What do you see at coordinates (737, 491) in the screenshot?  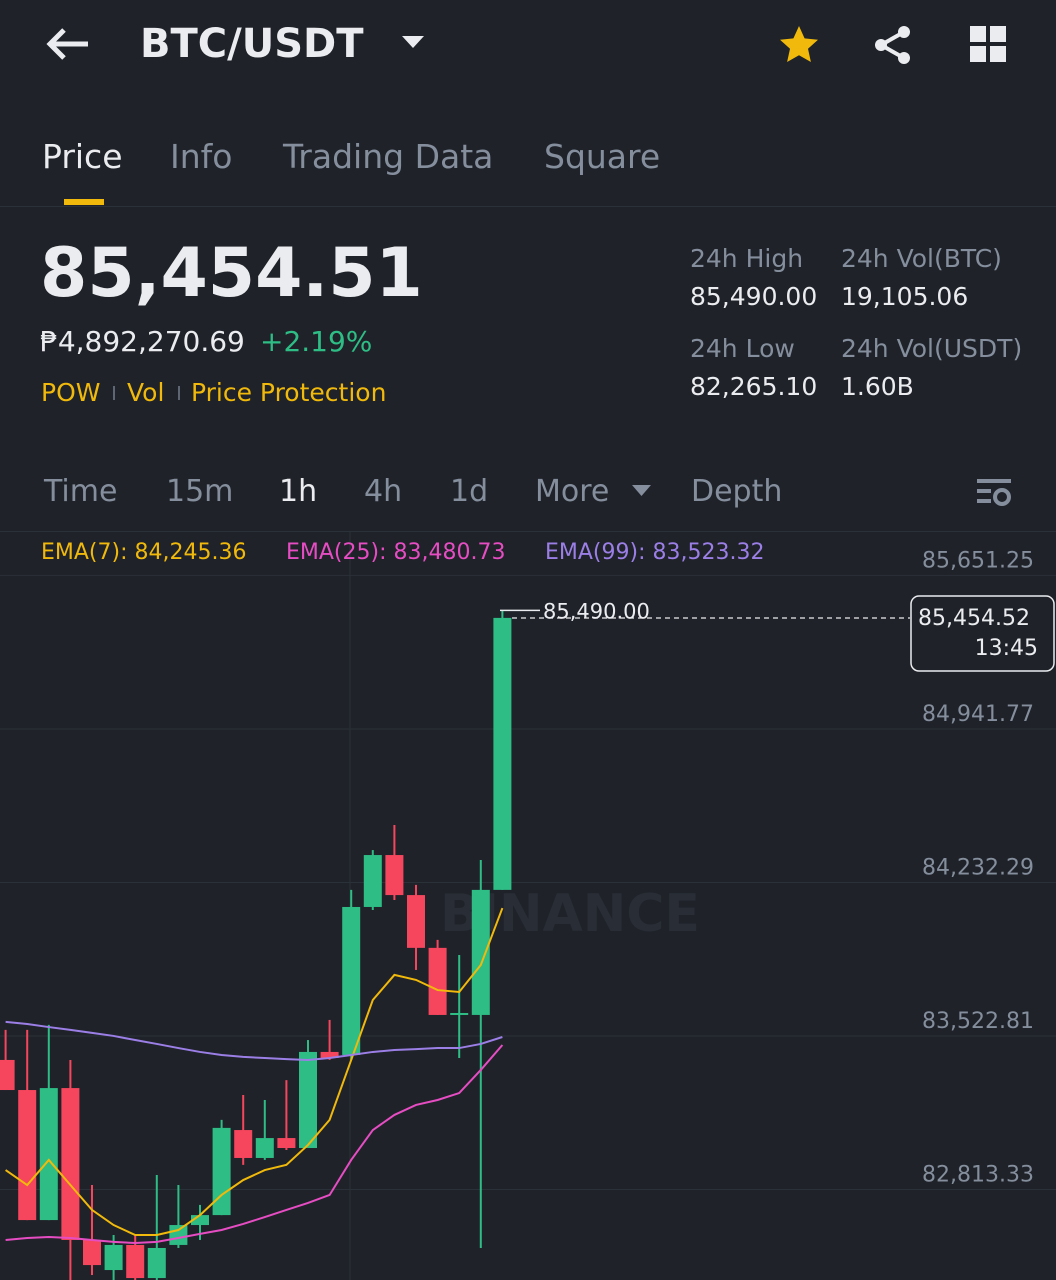 I see `interval: Depth` at bounding box center [737, 491].